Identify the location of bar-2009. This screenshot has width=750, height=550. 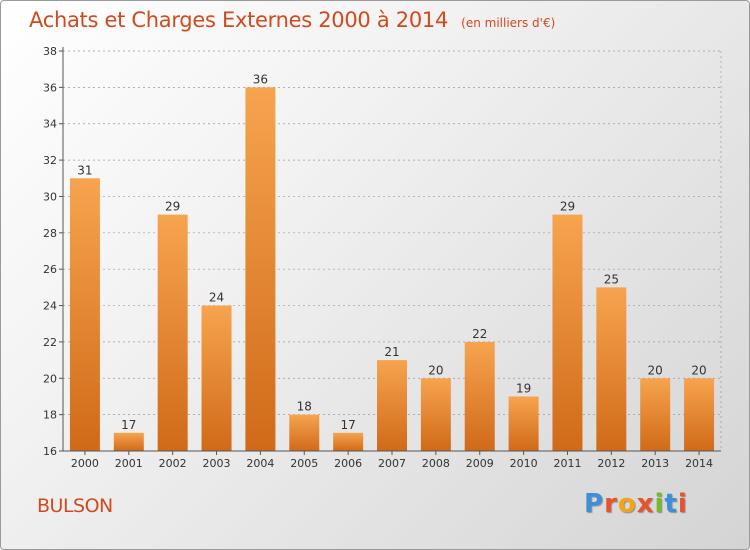
(479, 396).